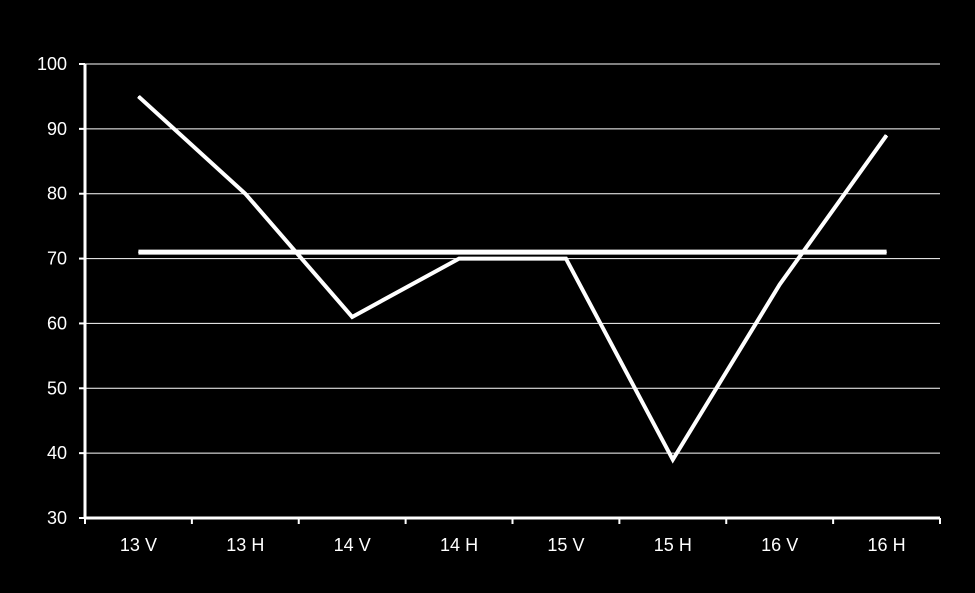  Describe the element at coordinates (57, 194) in the screenshot. I see `y-tick-label: 80` at that location.